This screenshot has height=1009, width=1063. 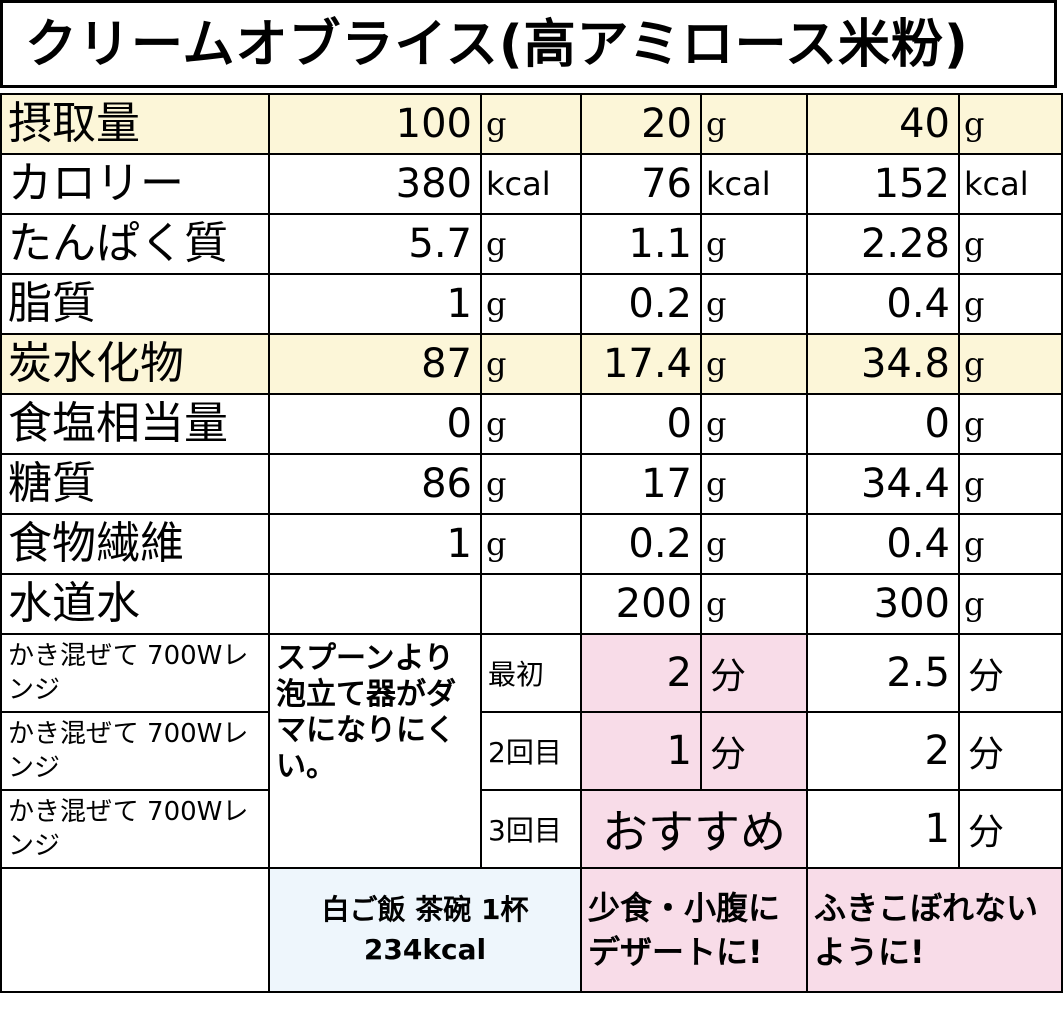 I want to click on page-title: クリームオブライス(高アミロース米粉), so click(x=528, y=44).